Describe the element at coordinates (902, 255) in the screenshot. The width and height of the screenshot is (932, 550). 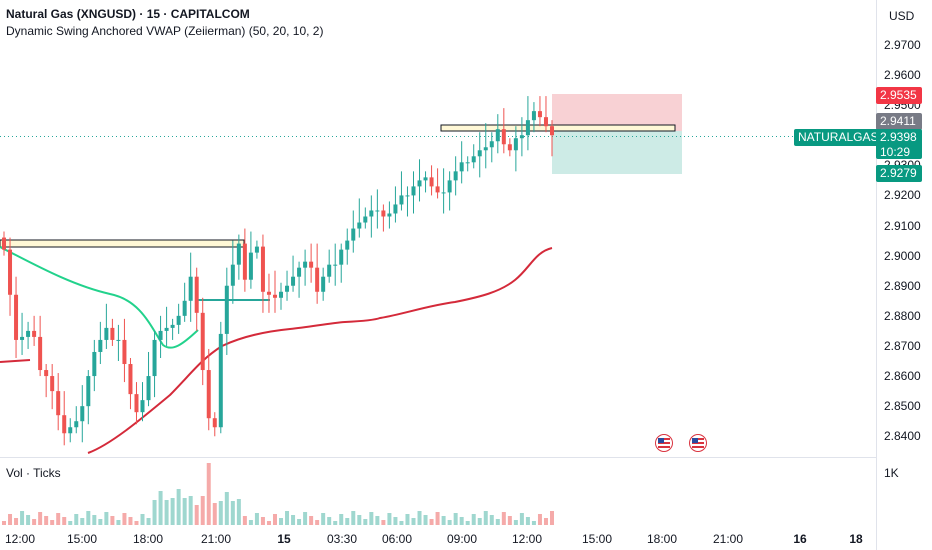
I see `y-tick-label: 2.9000` at that location.